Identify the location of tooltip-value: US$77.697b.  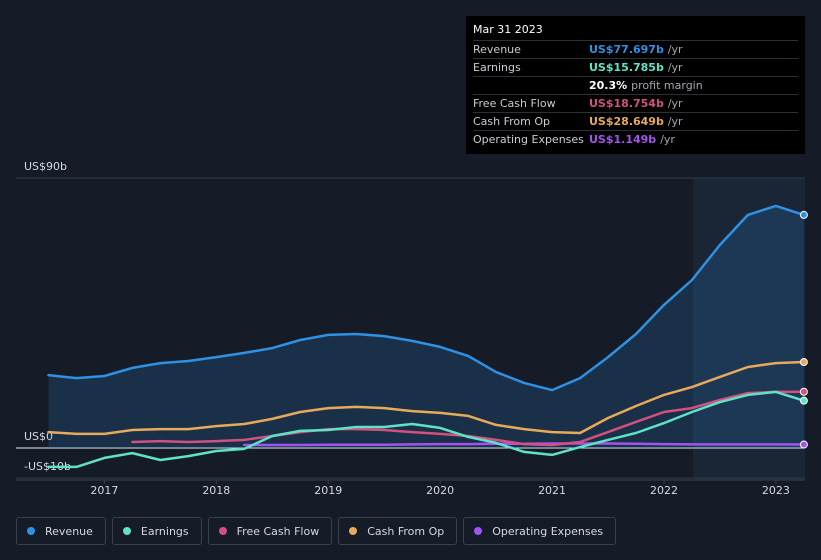
(626, 49).